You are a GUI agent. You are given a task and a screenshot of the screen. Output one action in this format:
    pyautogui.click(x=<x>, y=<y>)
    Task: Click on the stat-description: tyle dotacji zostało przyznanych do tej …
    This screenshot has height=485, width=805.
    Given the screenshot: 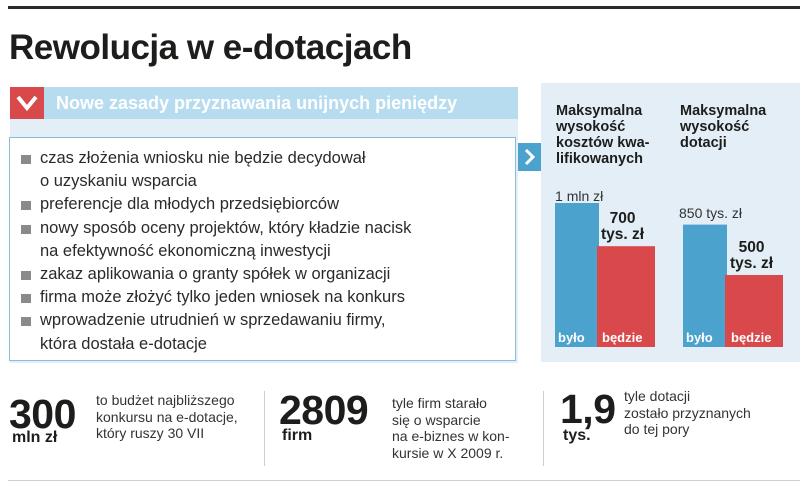 What is the action you would take?
    pyautogui.click(x=687, y=412)
    